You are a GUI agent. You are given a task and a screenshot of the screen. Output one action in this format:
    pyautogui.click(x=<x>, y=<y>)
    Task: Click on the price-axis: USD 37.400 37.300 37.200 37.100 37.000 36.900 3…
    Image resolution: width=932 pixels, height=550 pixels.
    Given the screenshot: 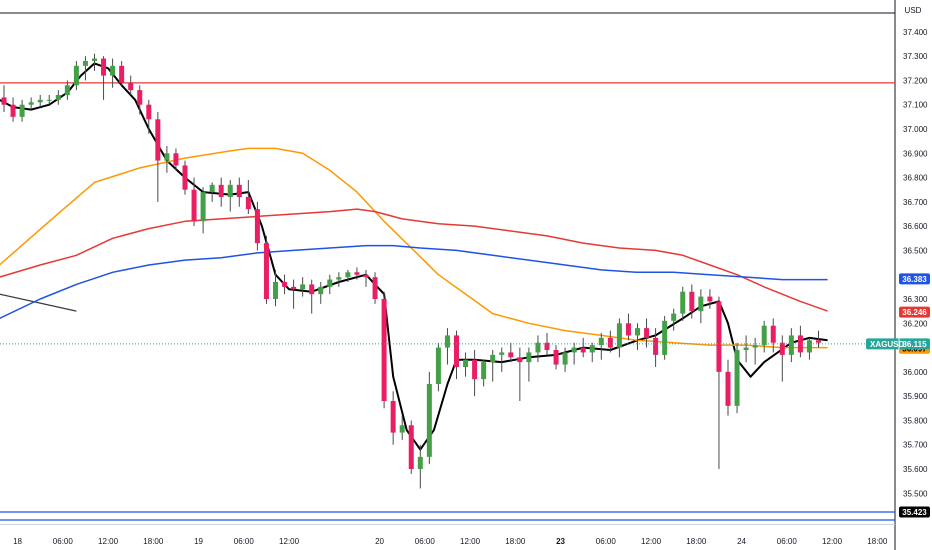 What is the action you would take?
    pyautogui.click(x=898, y=262)
    